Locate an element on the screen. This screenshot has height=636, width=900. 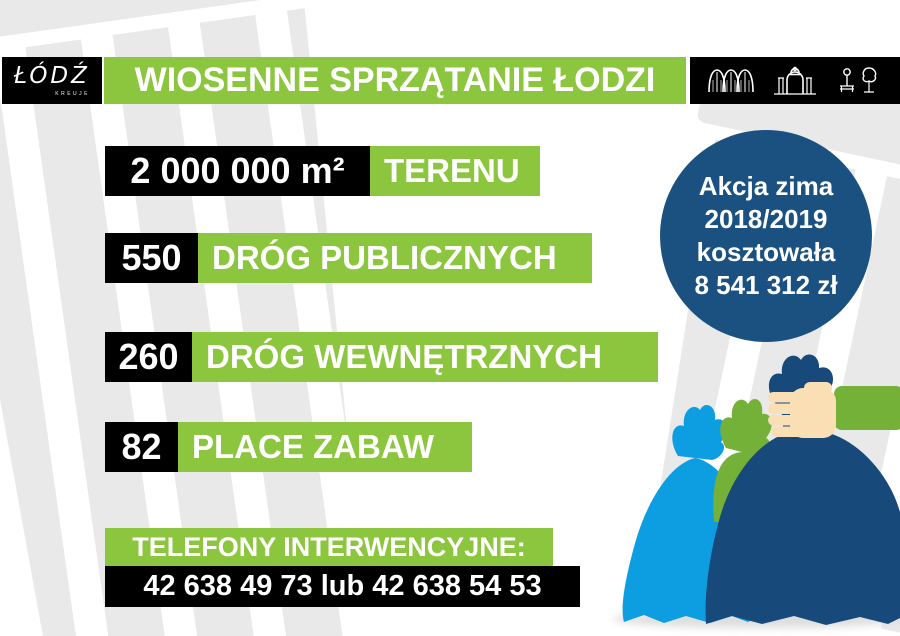
logo-city-name: ŁÓDŹ is located at coordinates (52, 75).